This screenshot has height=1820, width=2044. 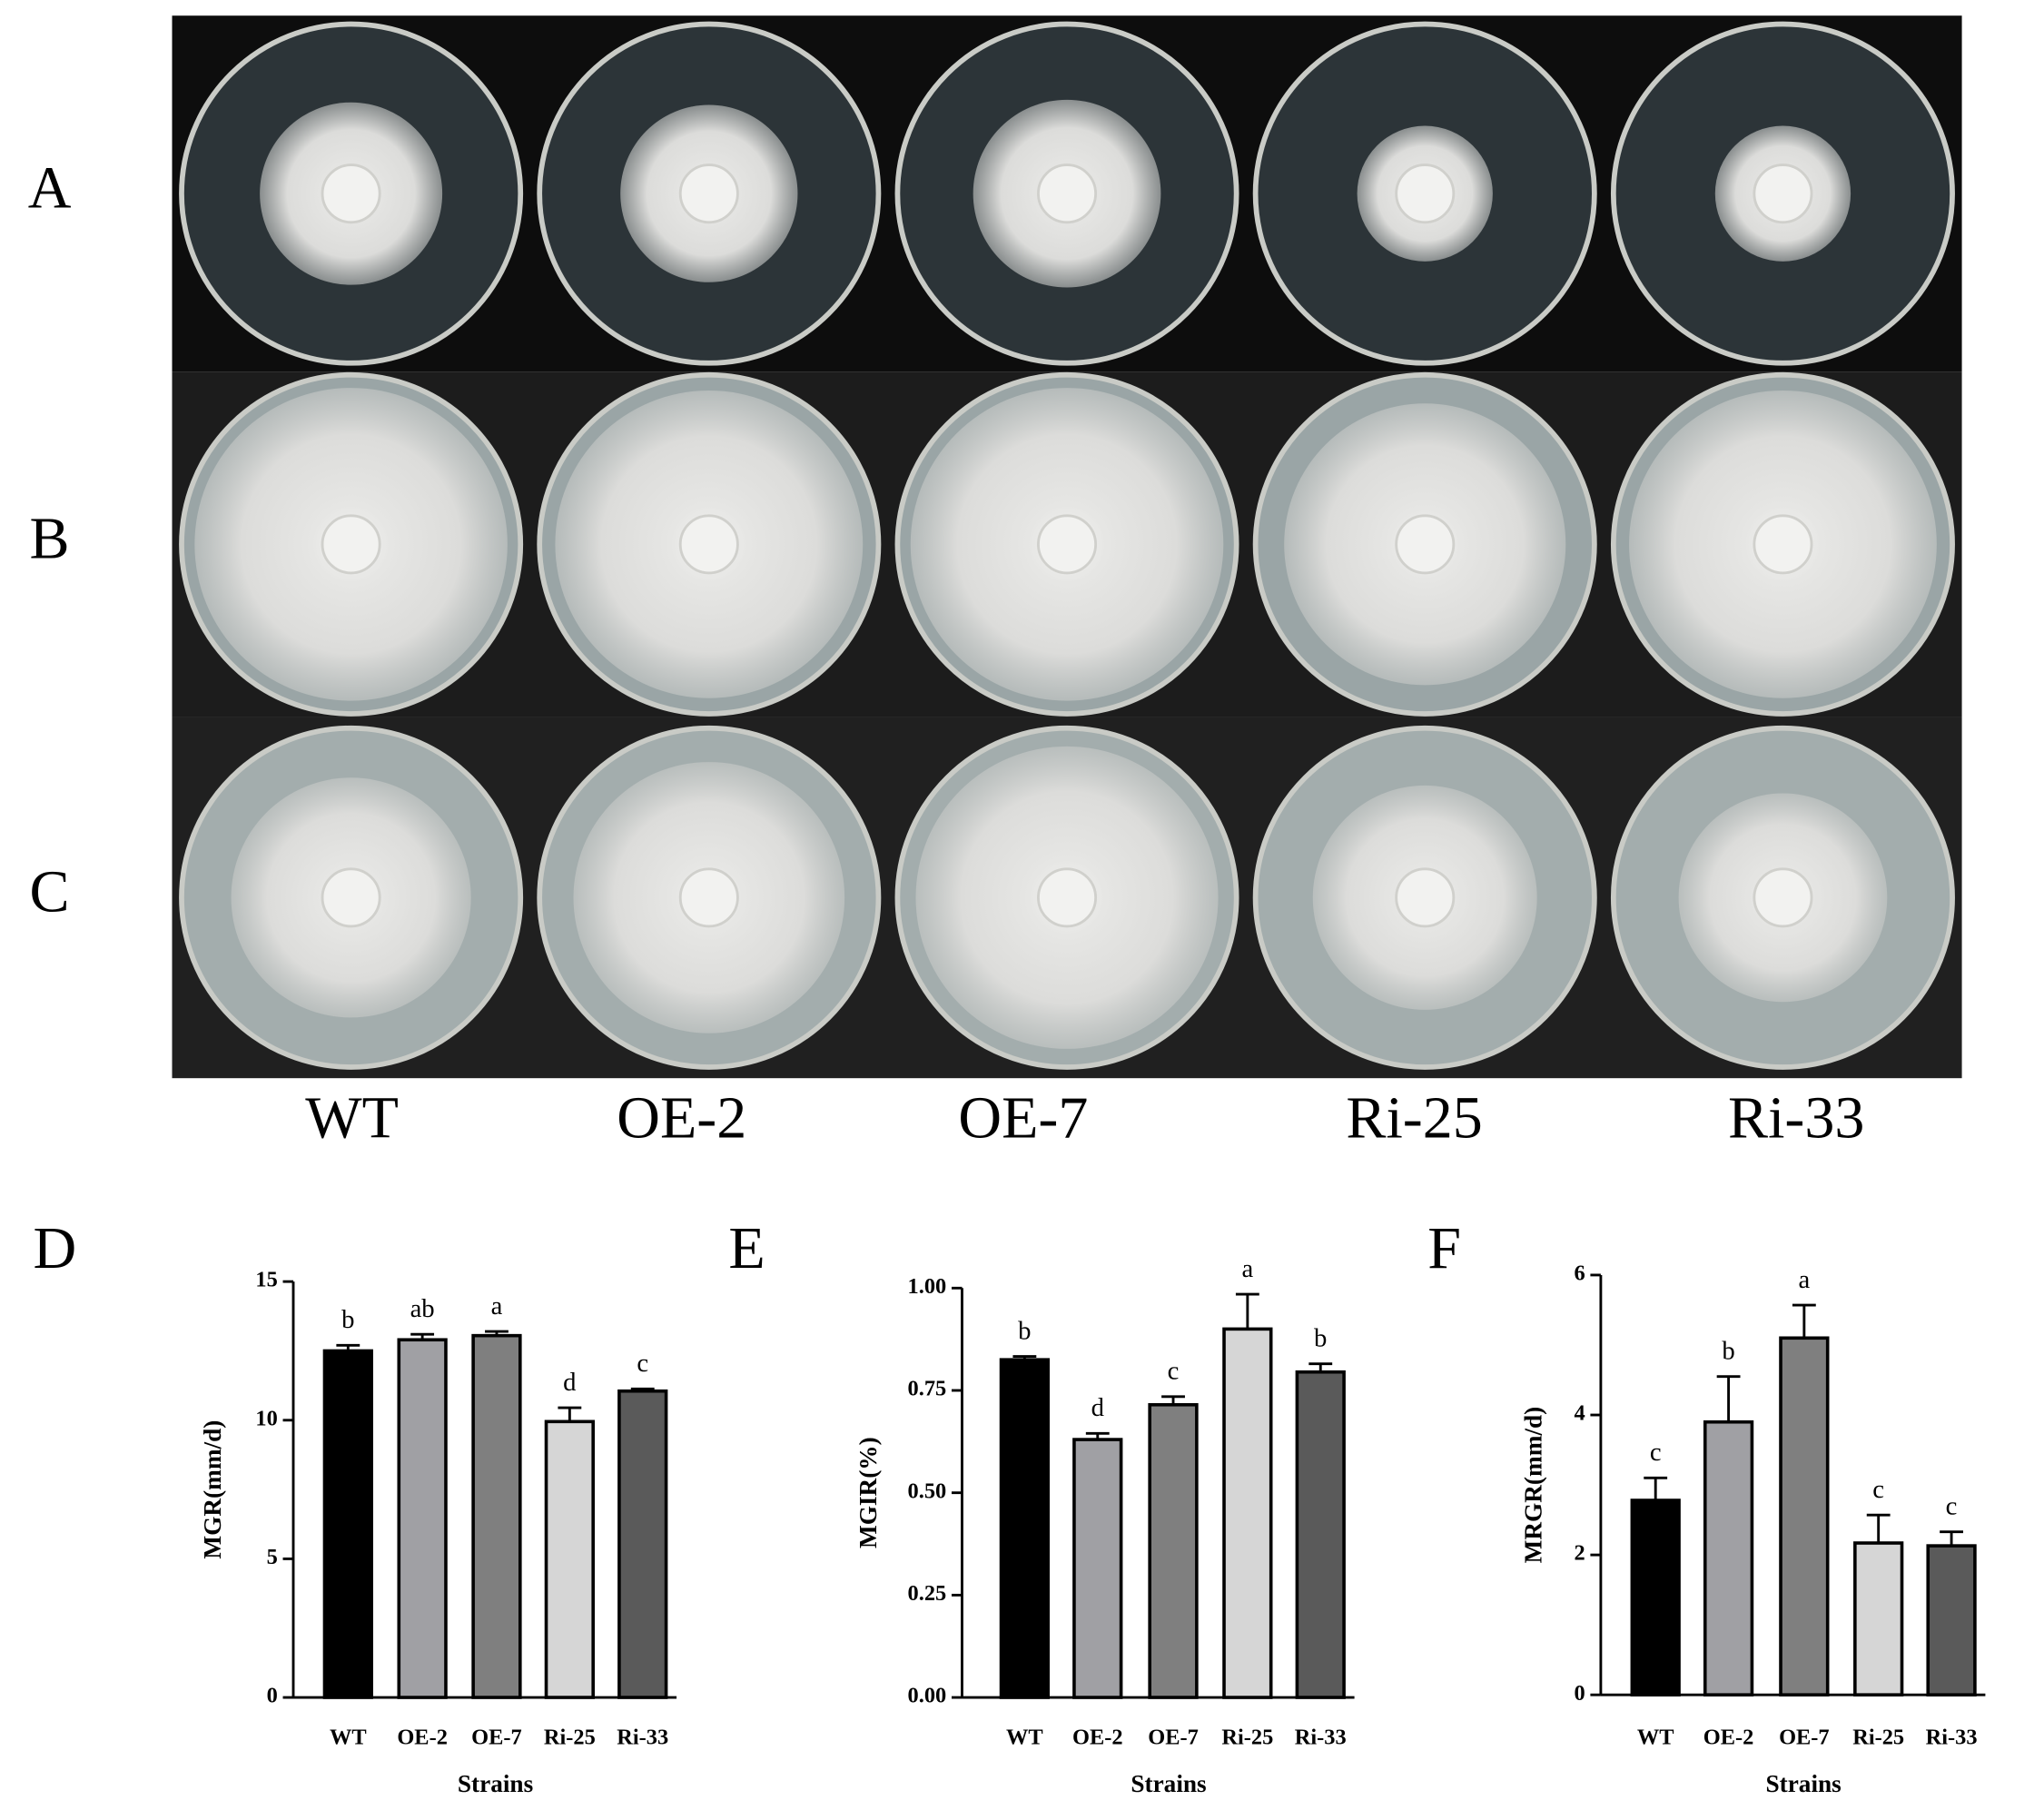 I want to click on y-tick-label: 6, so click(x=1579, y=1273).